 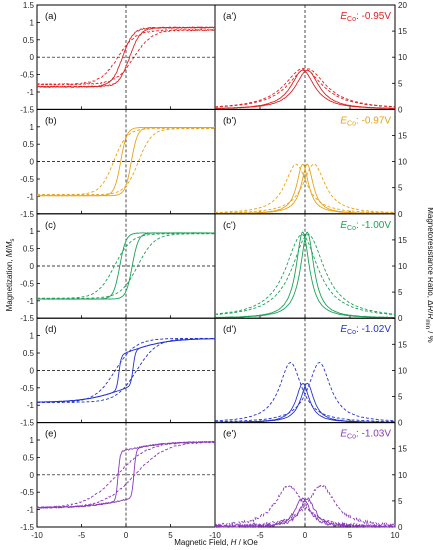 I want to click on condition-label: ECo: -0.95V, so click(x=365, y=17).